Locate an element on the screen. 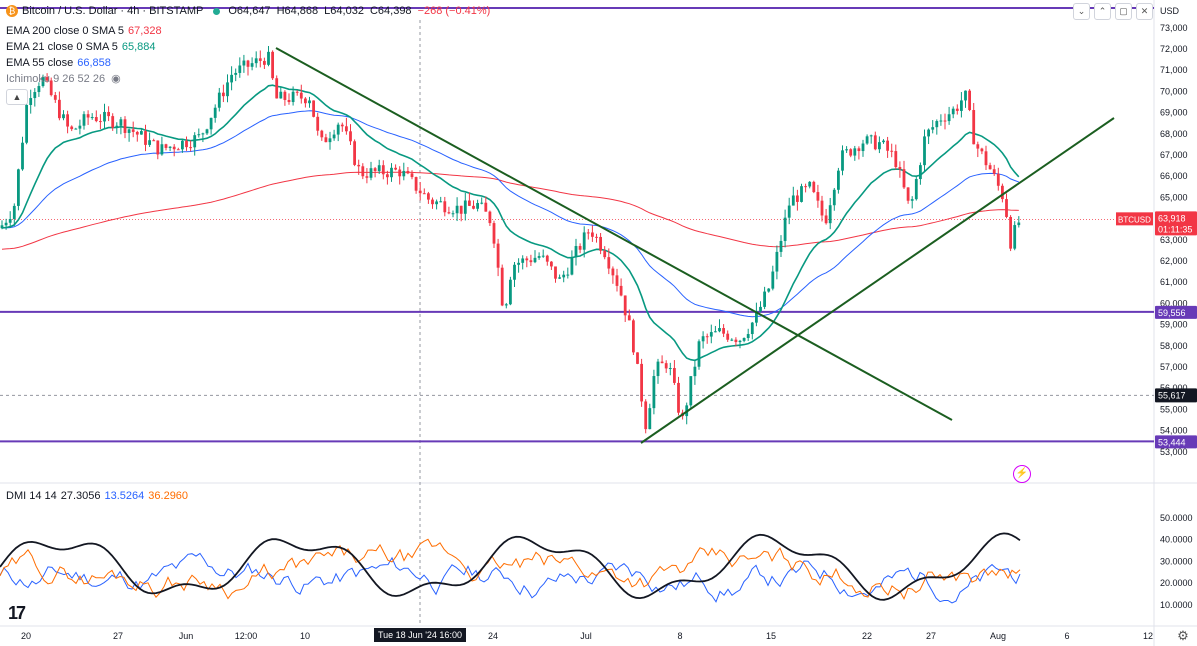 This screenshot has width=1197, height=646. legend-ema200: EMA 200 close 0 SMA 5 67,328 is located at coordinates (84, 31).